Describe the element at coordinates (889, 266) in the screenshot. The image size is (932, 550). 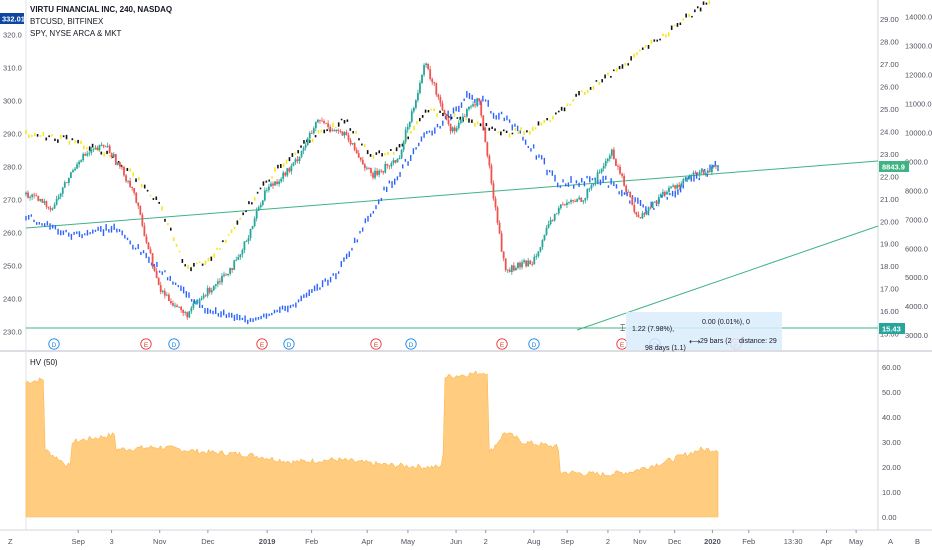
I see `virtu-axis-label: 18.00` at that location.